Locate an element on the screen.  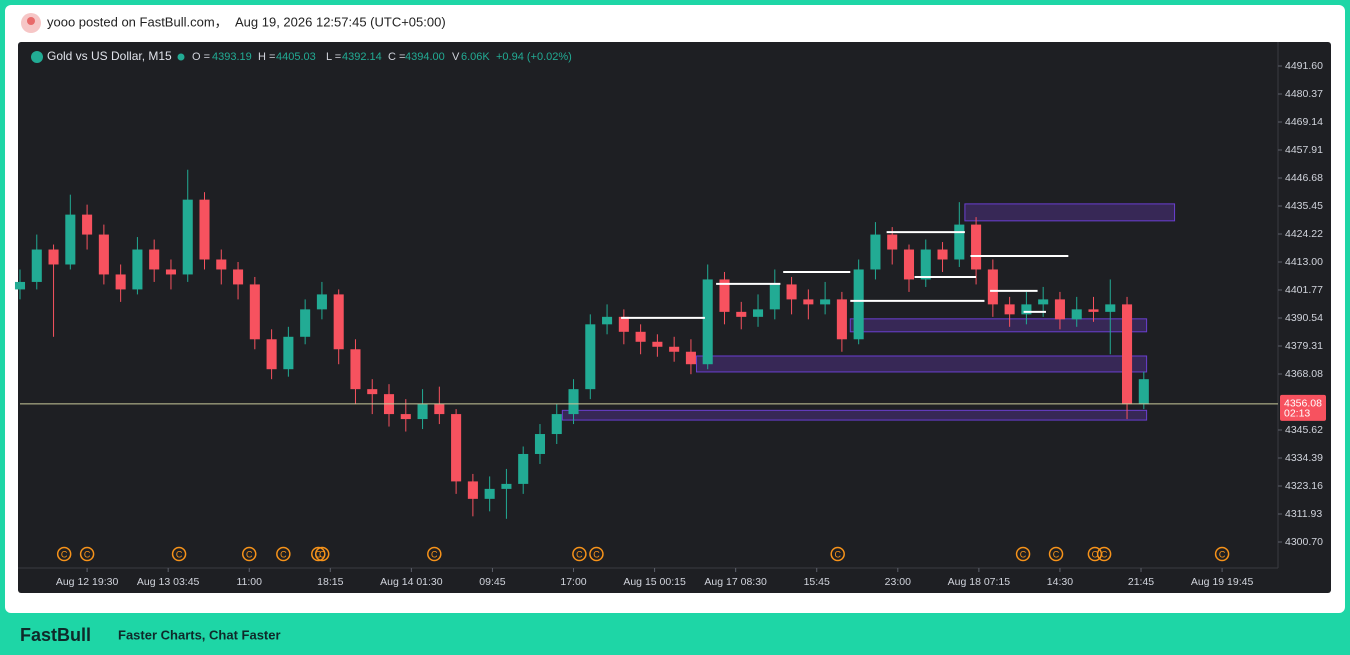
v-label: V is located at coordinates (456, 57).